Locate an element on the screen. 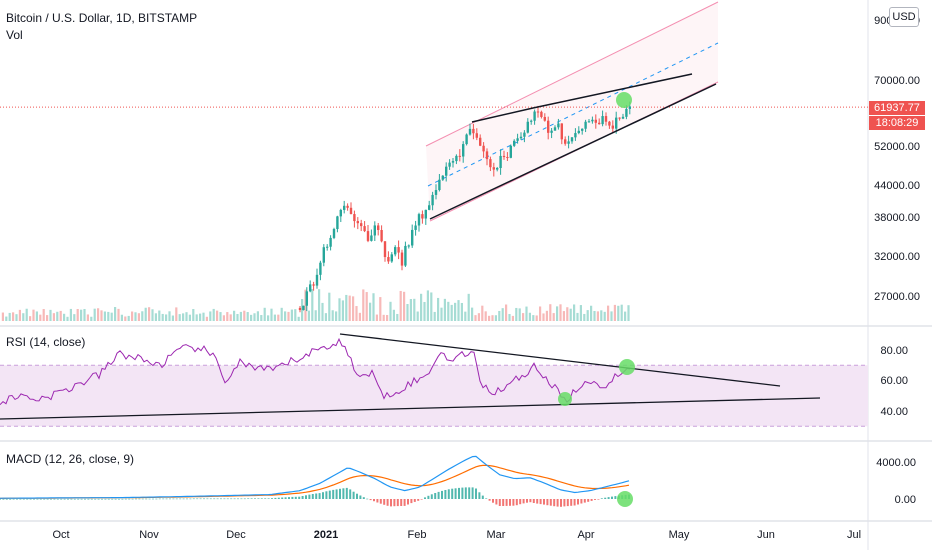 The height and width of the screenshot is (555, 932). volume-label: Vol is located at coordinates (14, 35).